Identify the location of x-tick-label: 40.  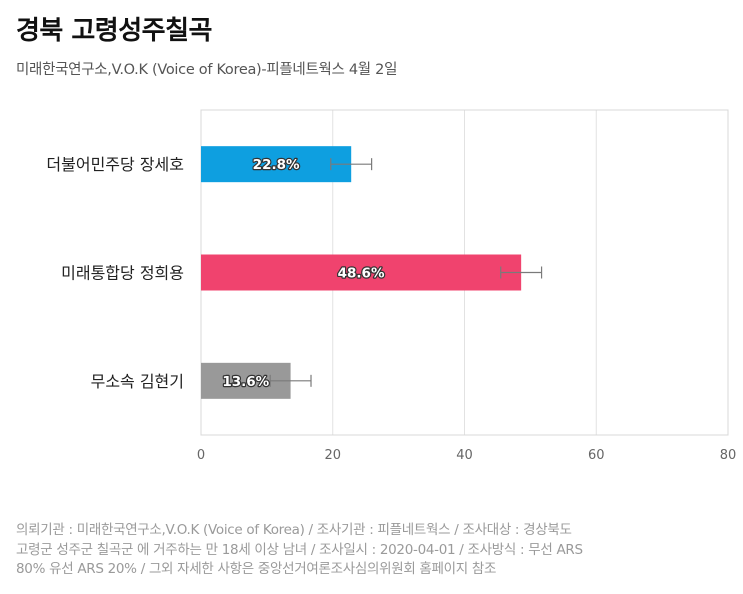
(464, 455).